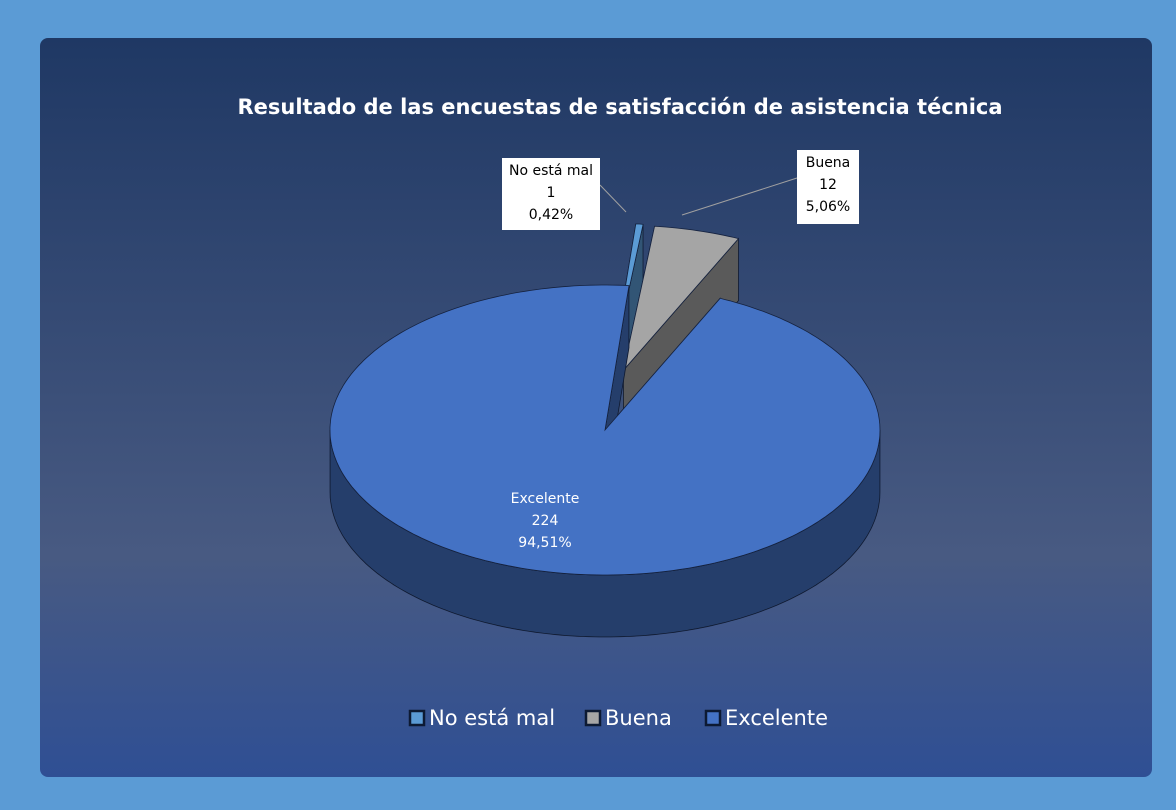 Image resolution: width=1176 pixels, height=810 pixels. What do you see at coordinates (681, 298) in the screenshot?
I see `slice-top` at bounding box center [681, 298].